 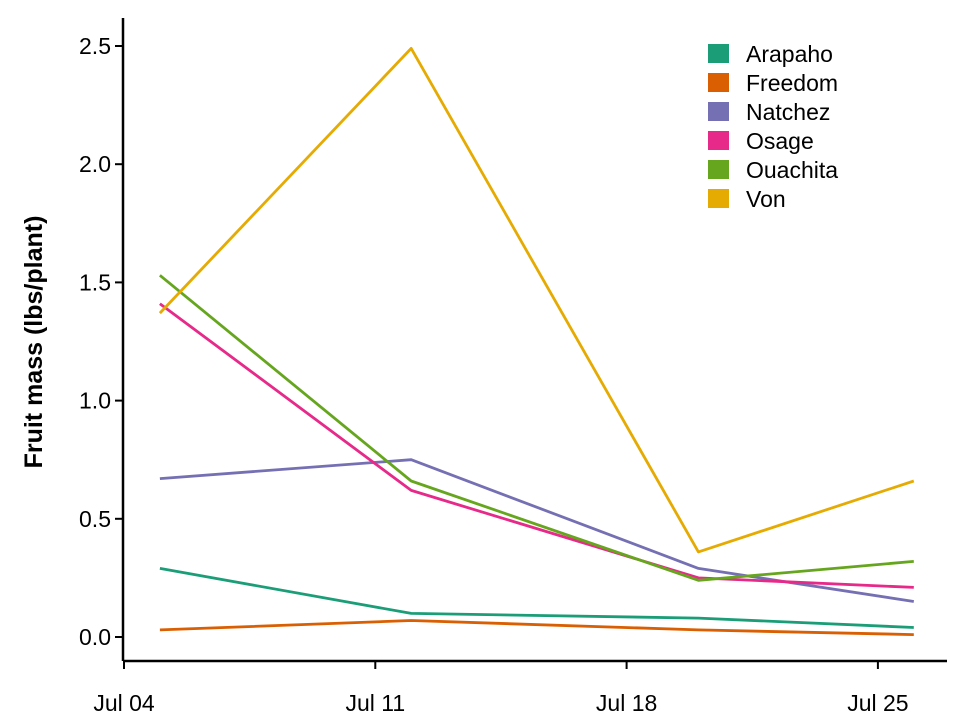 I want to click on x-tick-label: Jul 25, so click(x=877, y=703).